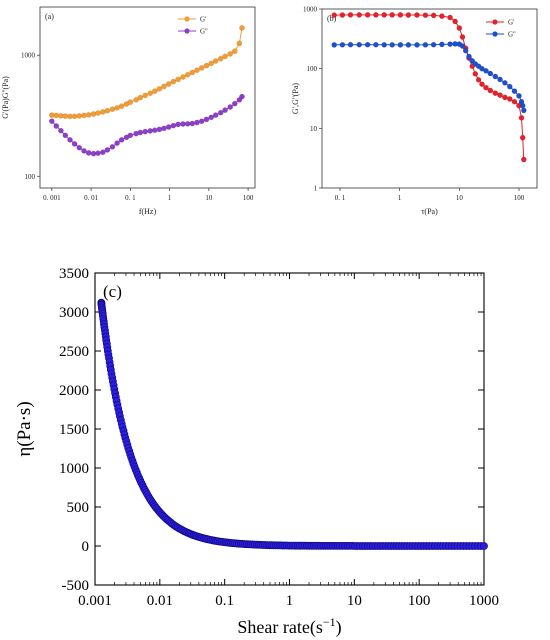 The height and width of the screenshot is (640, 550). I want to click on x-tick-label: 1, so click(170, 198).